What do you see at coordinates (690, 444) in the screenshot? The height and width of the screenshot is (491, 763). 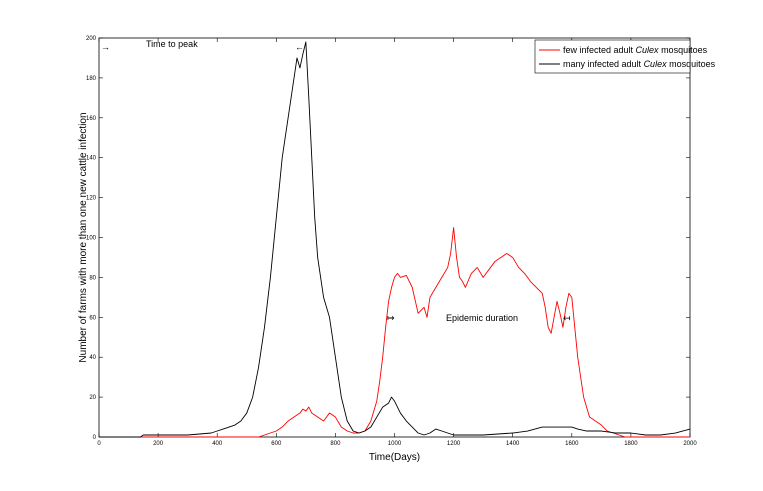 I see `x-tick-label: 2000` at bounding box center [690, 444].